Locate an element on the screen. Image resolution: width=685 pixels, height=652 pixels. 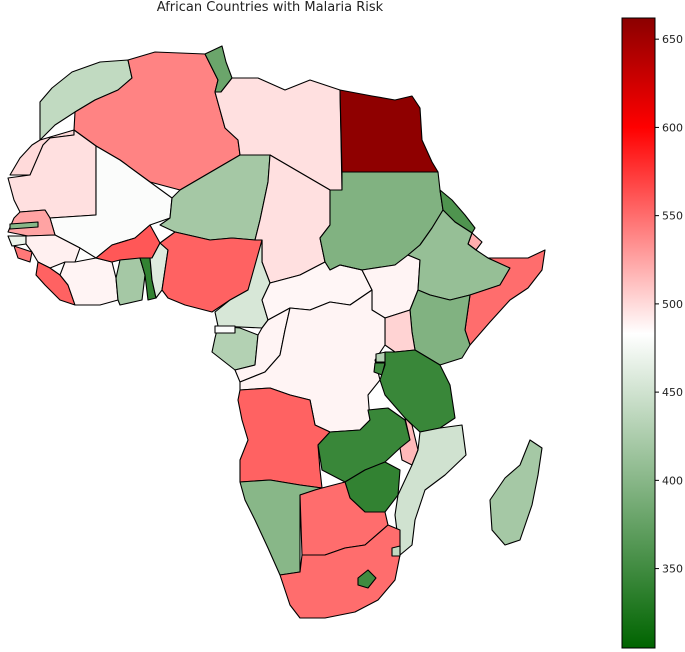
country-uganda is located at coordinates (400, 331).